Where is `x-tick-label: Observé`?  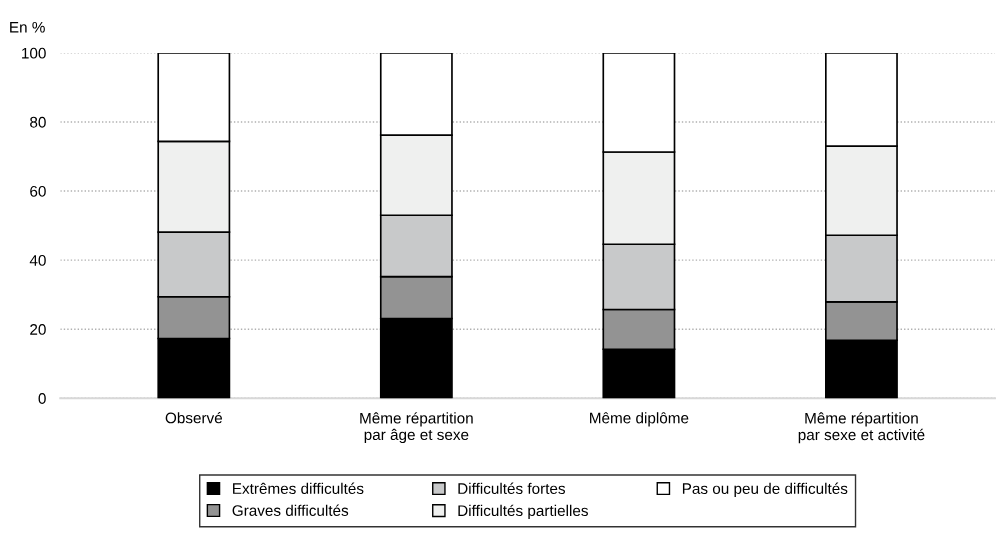
x-tick-label: Observé is located at coordinates (194, 417).